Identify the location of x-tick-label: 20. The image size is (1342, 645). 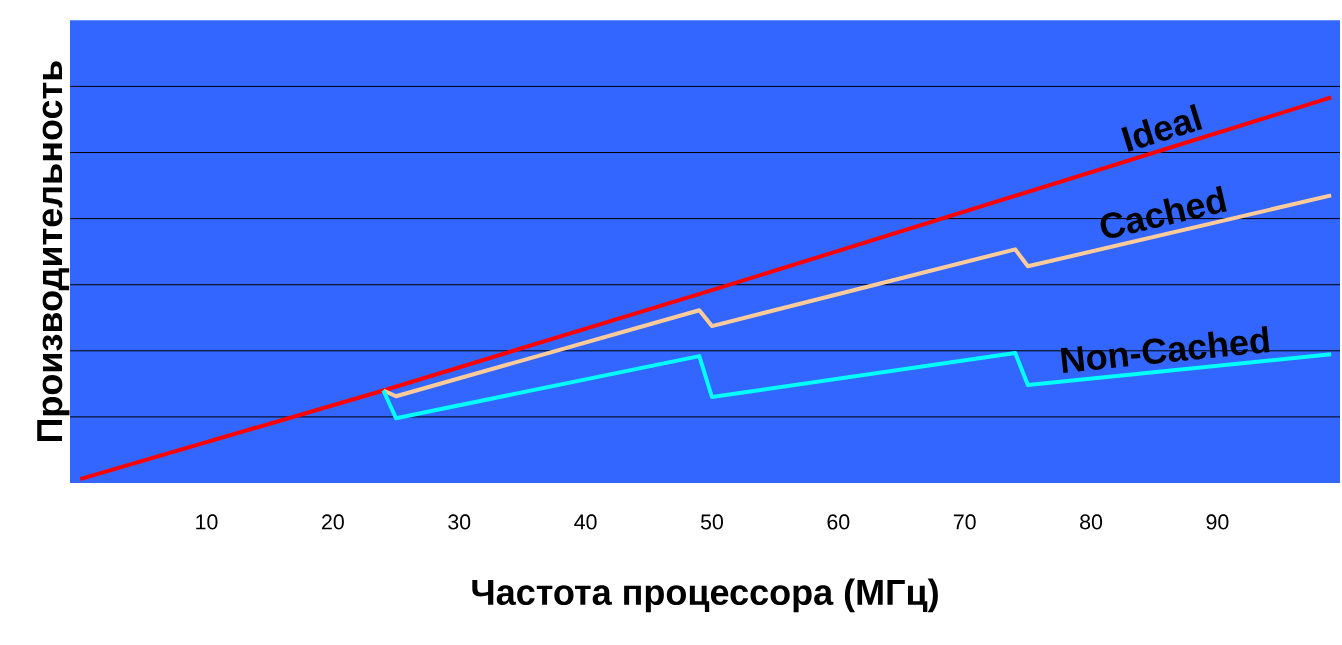
(333, 522).